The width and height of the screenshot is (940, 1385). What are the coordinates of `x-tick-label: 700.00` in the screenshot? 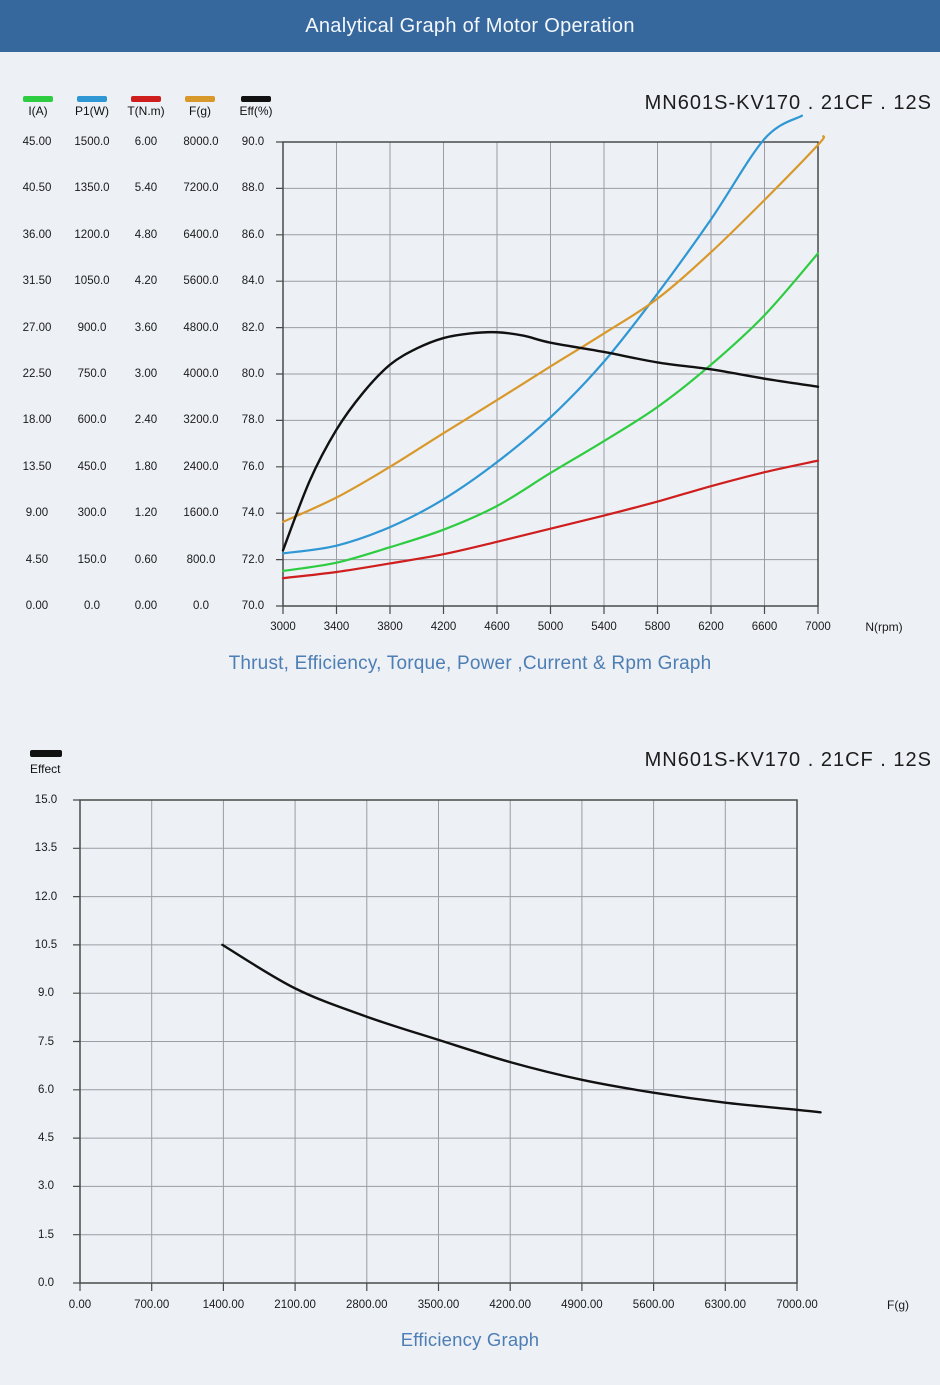 It's located at (152, 1305).